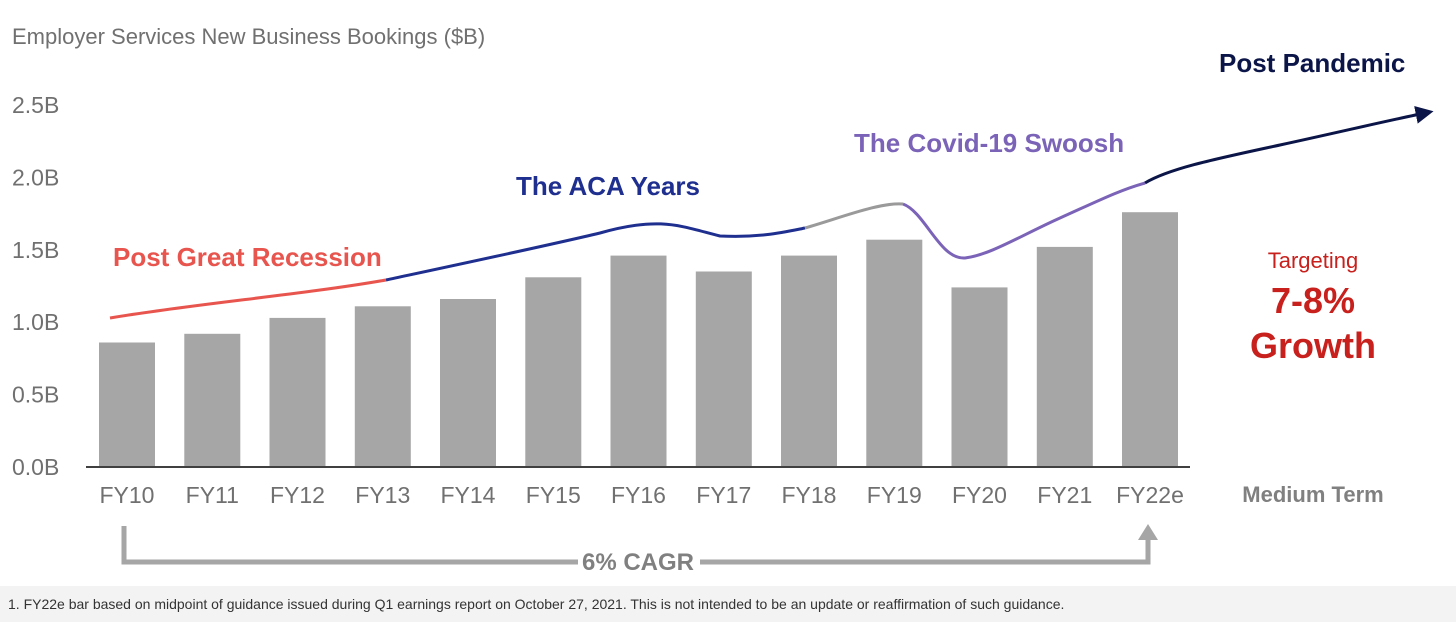  What do you see at coordinates (894, 495) in the screenshot?
I see `x-tick-fy19: FY19` at bounding box center [894, 495].